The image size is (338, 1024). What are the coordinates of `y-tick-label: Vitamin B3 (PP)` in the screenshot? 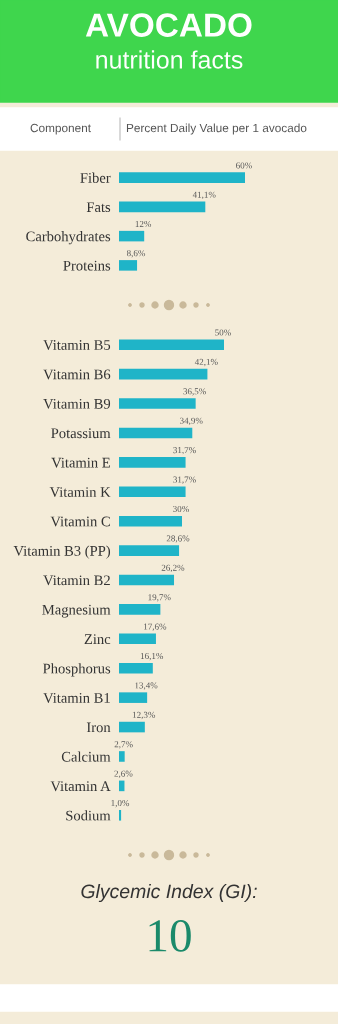 It's located at (62, 552).